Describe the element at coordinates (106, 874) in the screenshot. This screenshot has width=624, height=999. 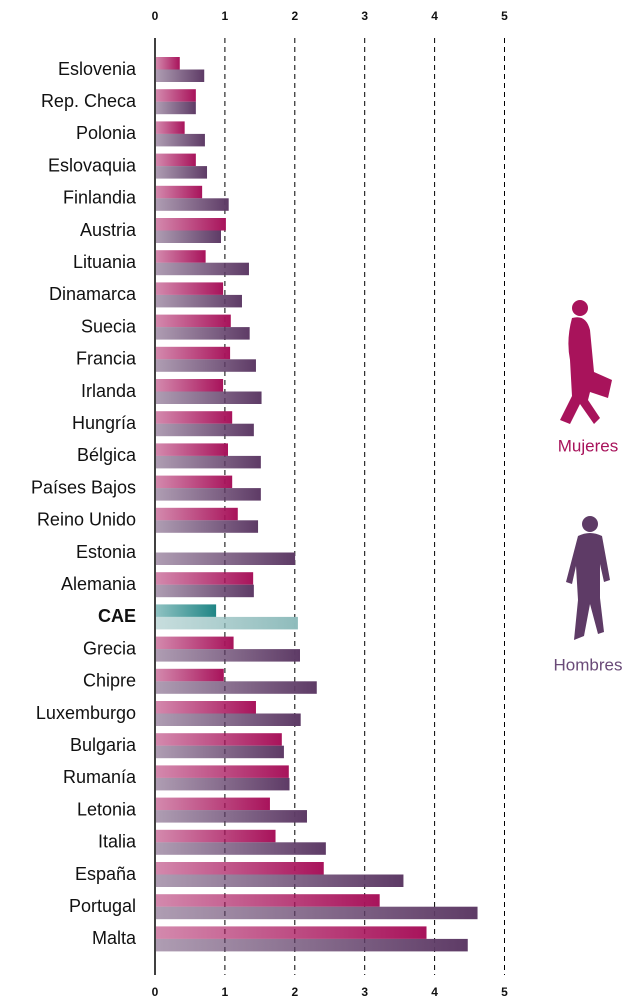
I see `category-label: España` at that location.